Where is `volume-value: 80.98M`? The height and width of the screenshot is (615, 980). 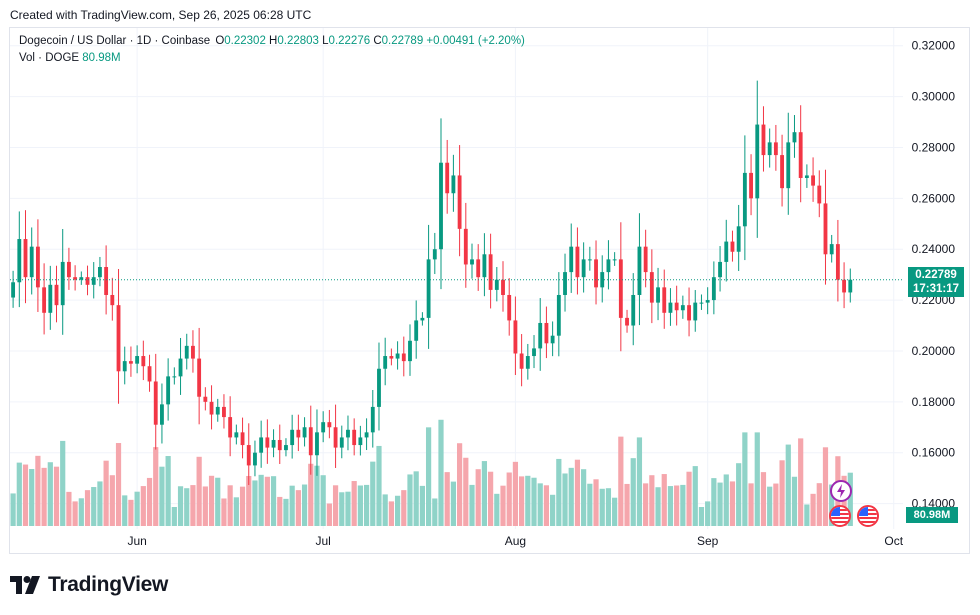
volume-value: 80.98M is located at coordinates (101, 58).